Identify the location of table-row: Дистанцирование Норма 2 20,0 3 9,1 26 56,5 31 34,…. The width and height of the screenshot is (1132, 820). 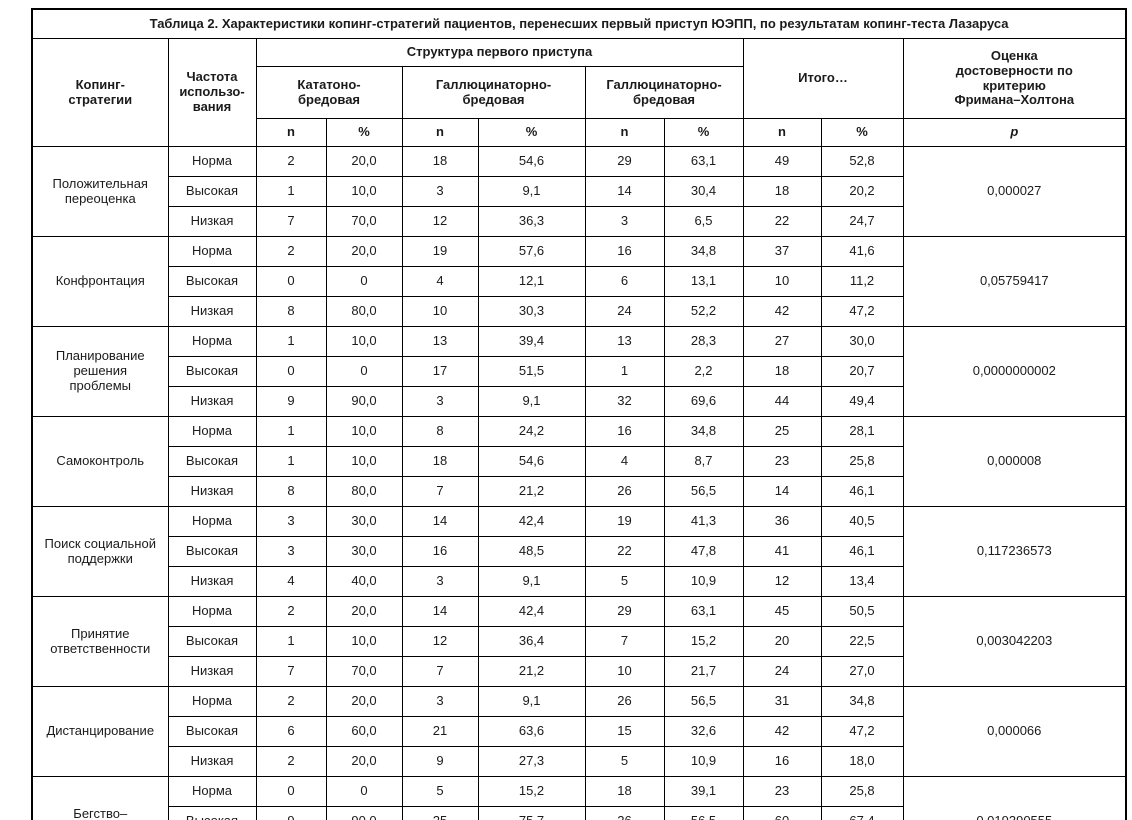
(579, 731).